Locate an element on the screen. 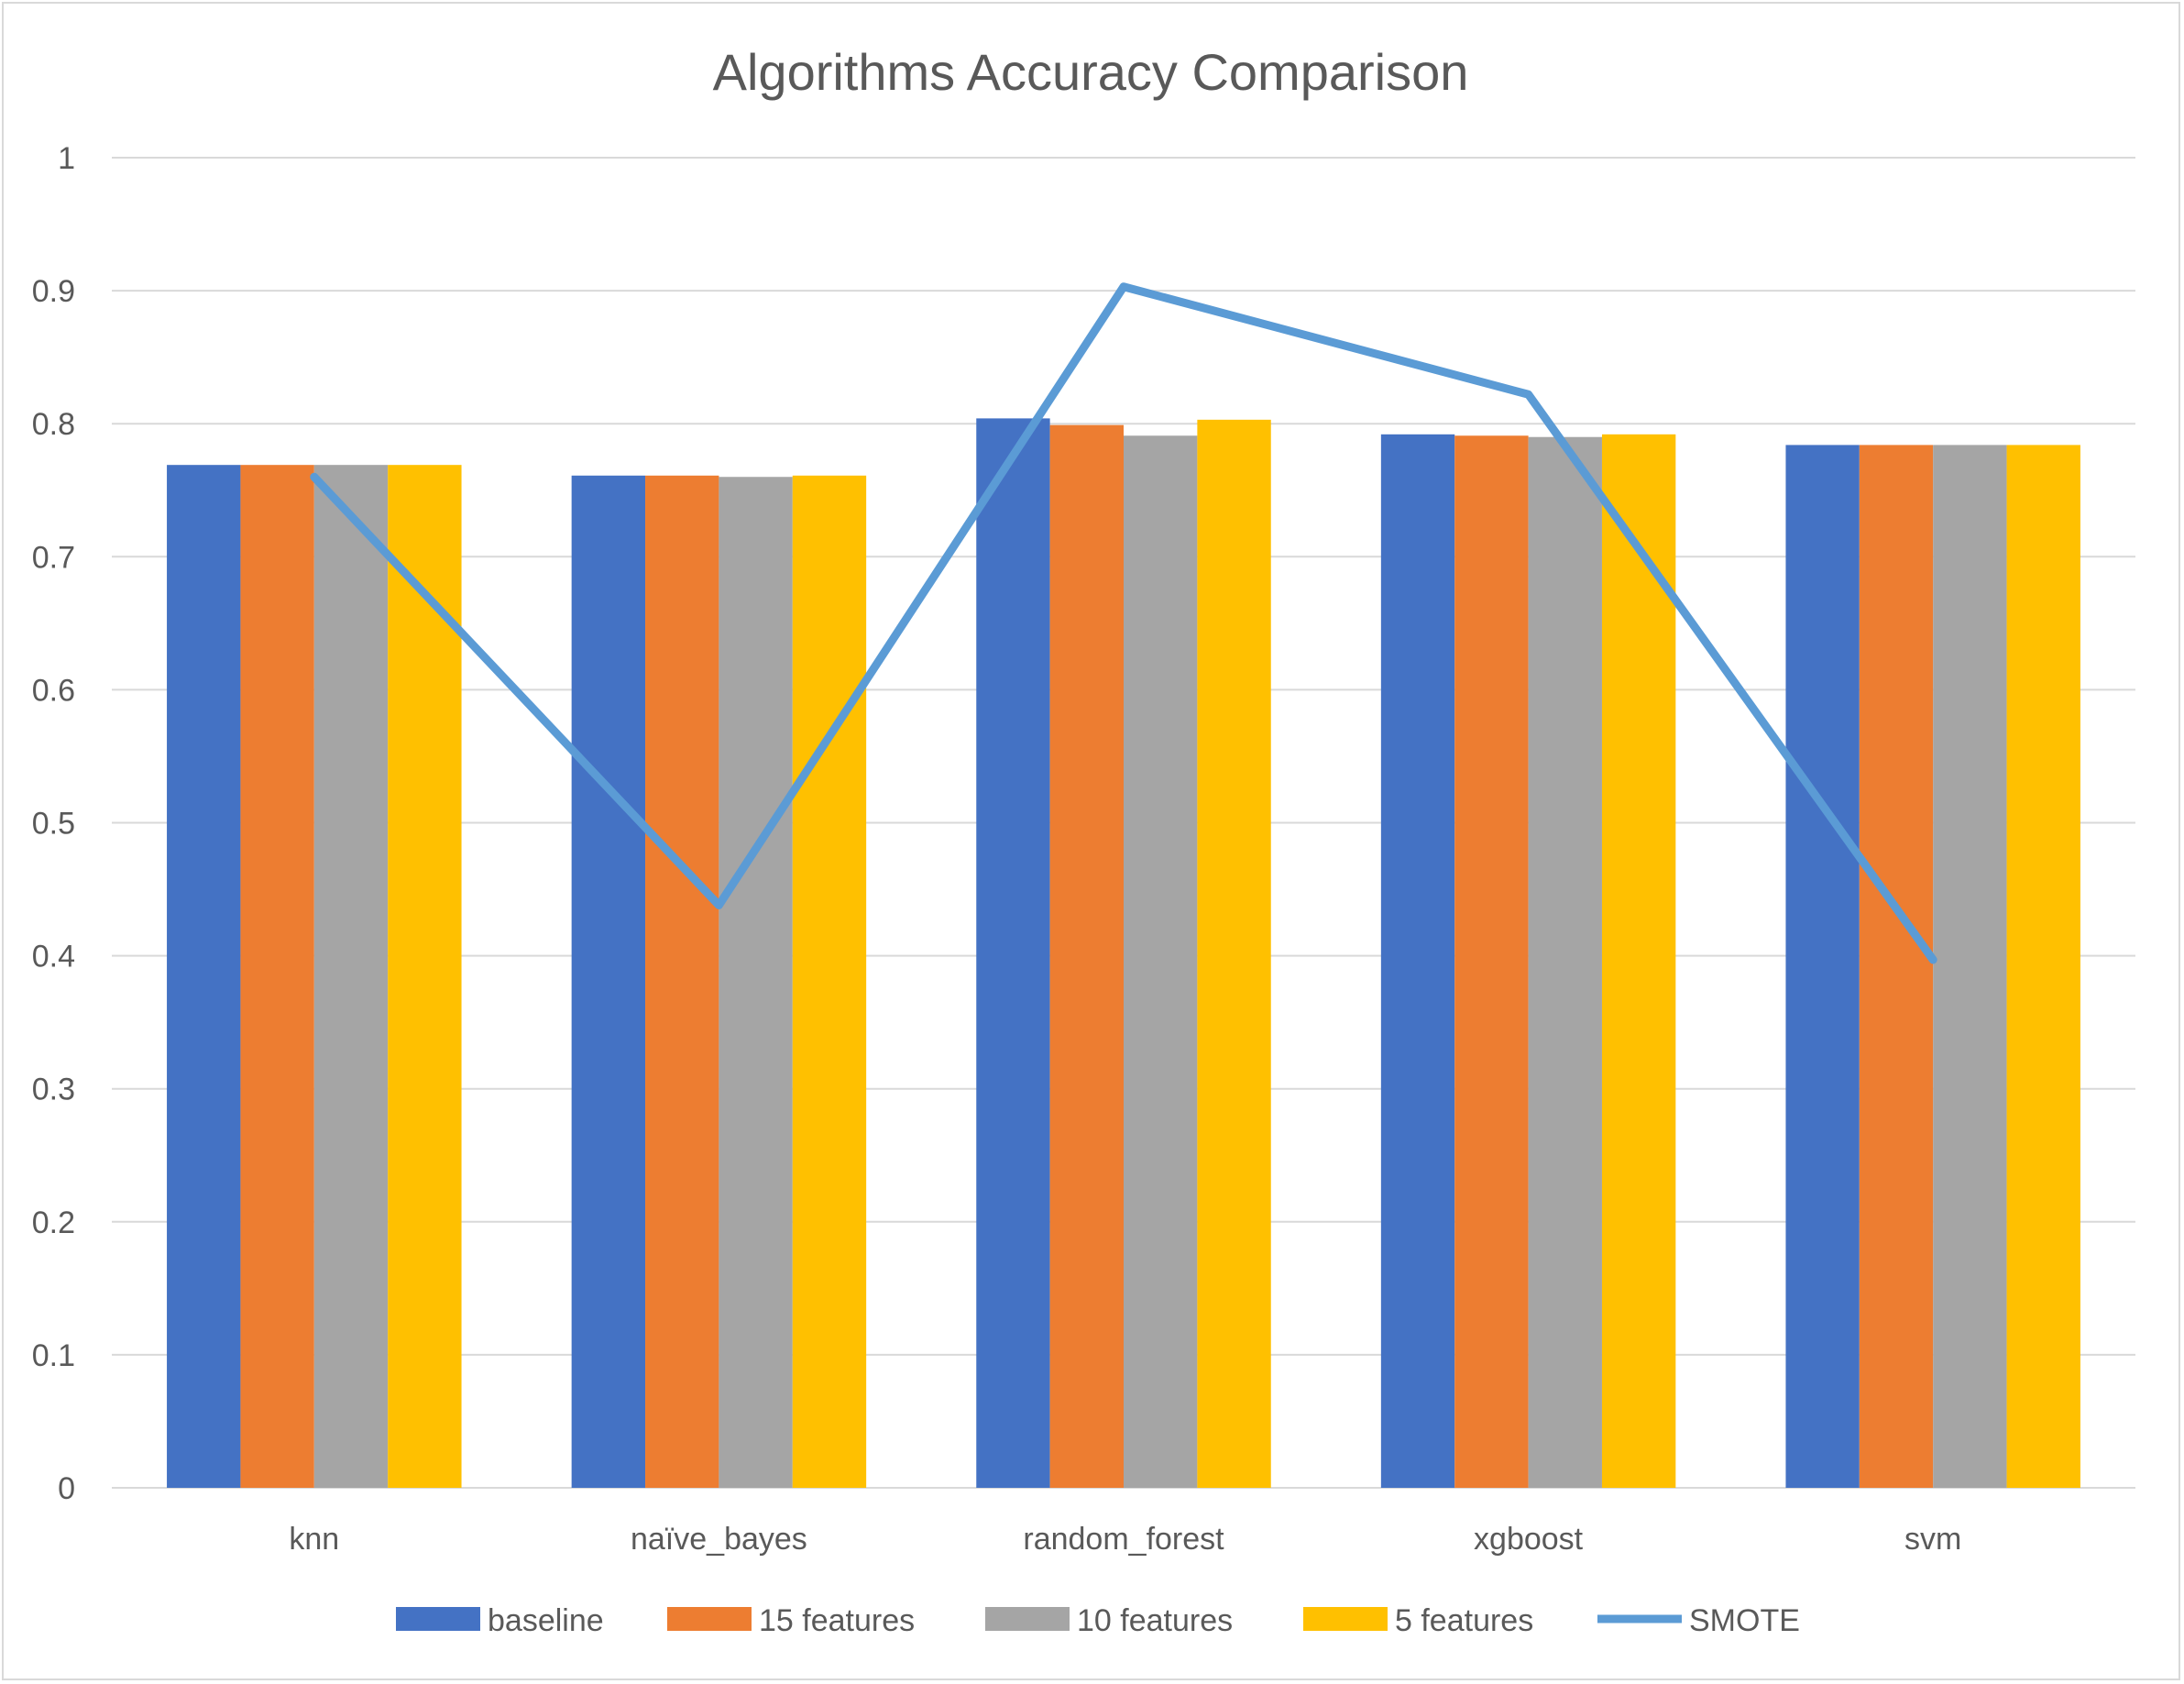 This screenshot has height=1684, width=2184. legend-label: 5 features is located at coordinates (1464, 1620).